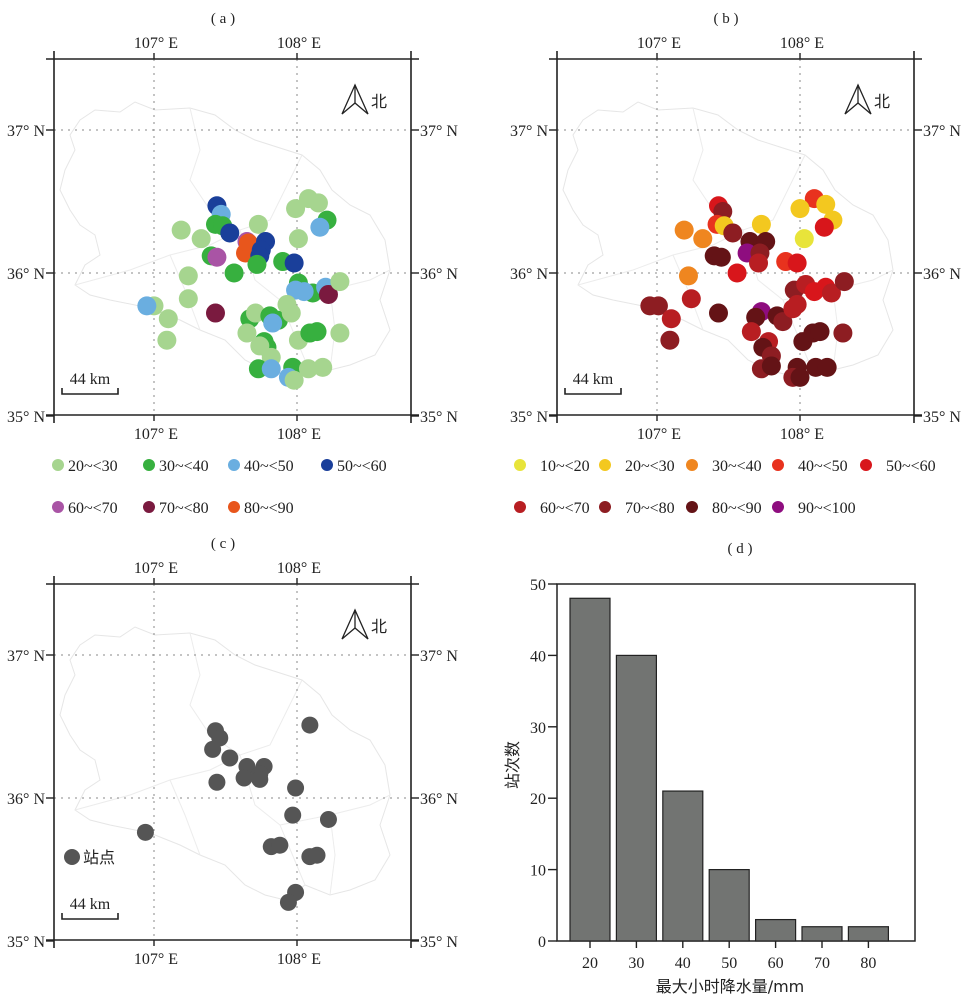 The image size is (977, 1000). What do you see at coordinates (90, 391) in the screenshot?
I see `scale-bar` at bounding box center [90, 391].